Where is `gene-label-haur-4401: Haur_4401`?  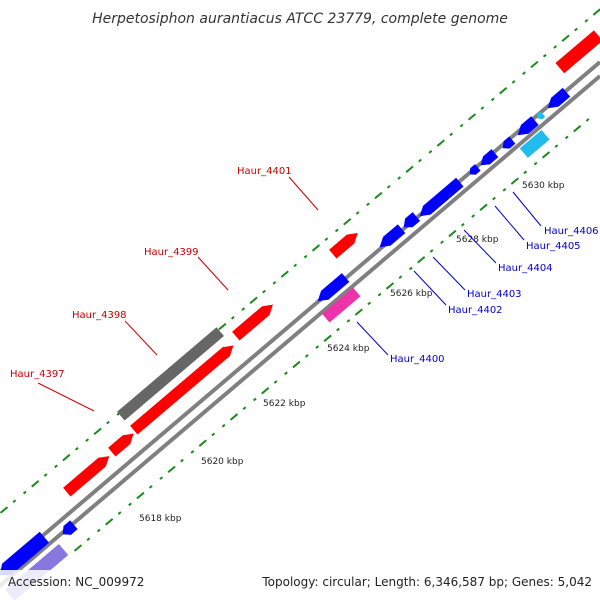 gene-label-haur-4401: Haur_4401 is located at coordinates (264, 171).